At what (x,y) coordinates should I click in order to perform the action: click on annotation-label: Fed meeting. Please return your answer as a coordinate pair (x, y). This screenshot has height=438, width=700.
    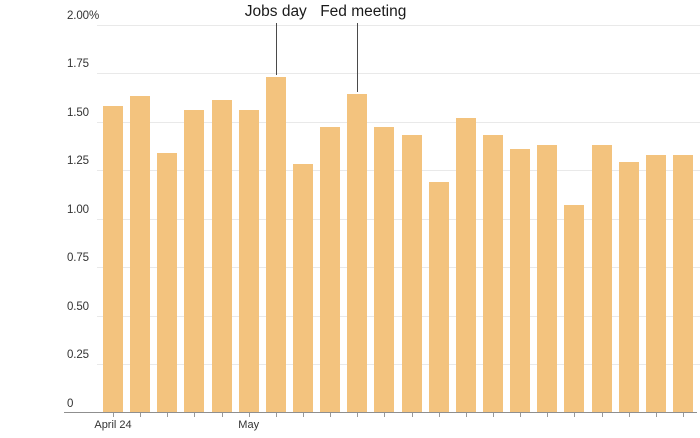
    Looking at the image, I should click on (363, 11).